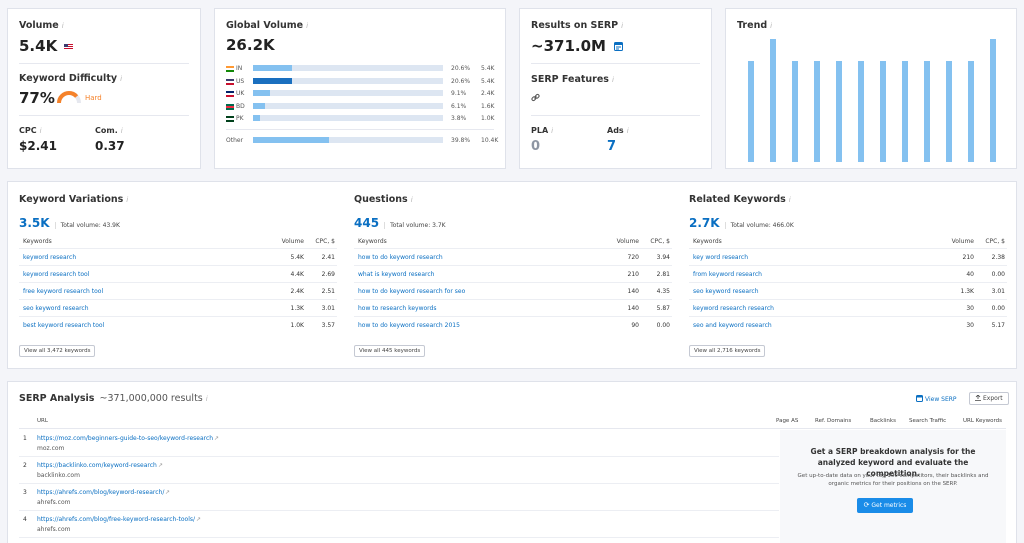 The height and width of the screenshot is (543, 1024). I want to click on view-all-related-button: View all 2,716 keywords, so click(727, 351).